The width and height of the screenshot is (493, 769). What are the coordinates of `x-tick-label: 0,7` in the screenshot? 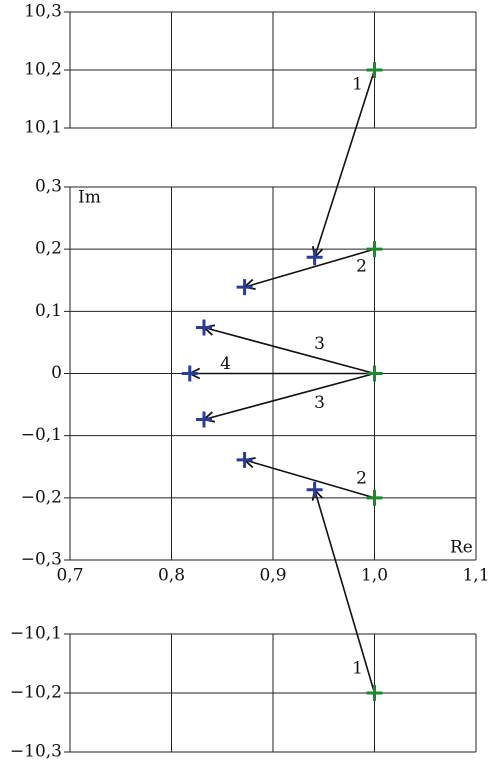 It's located at (69, 576).